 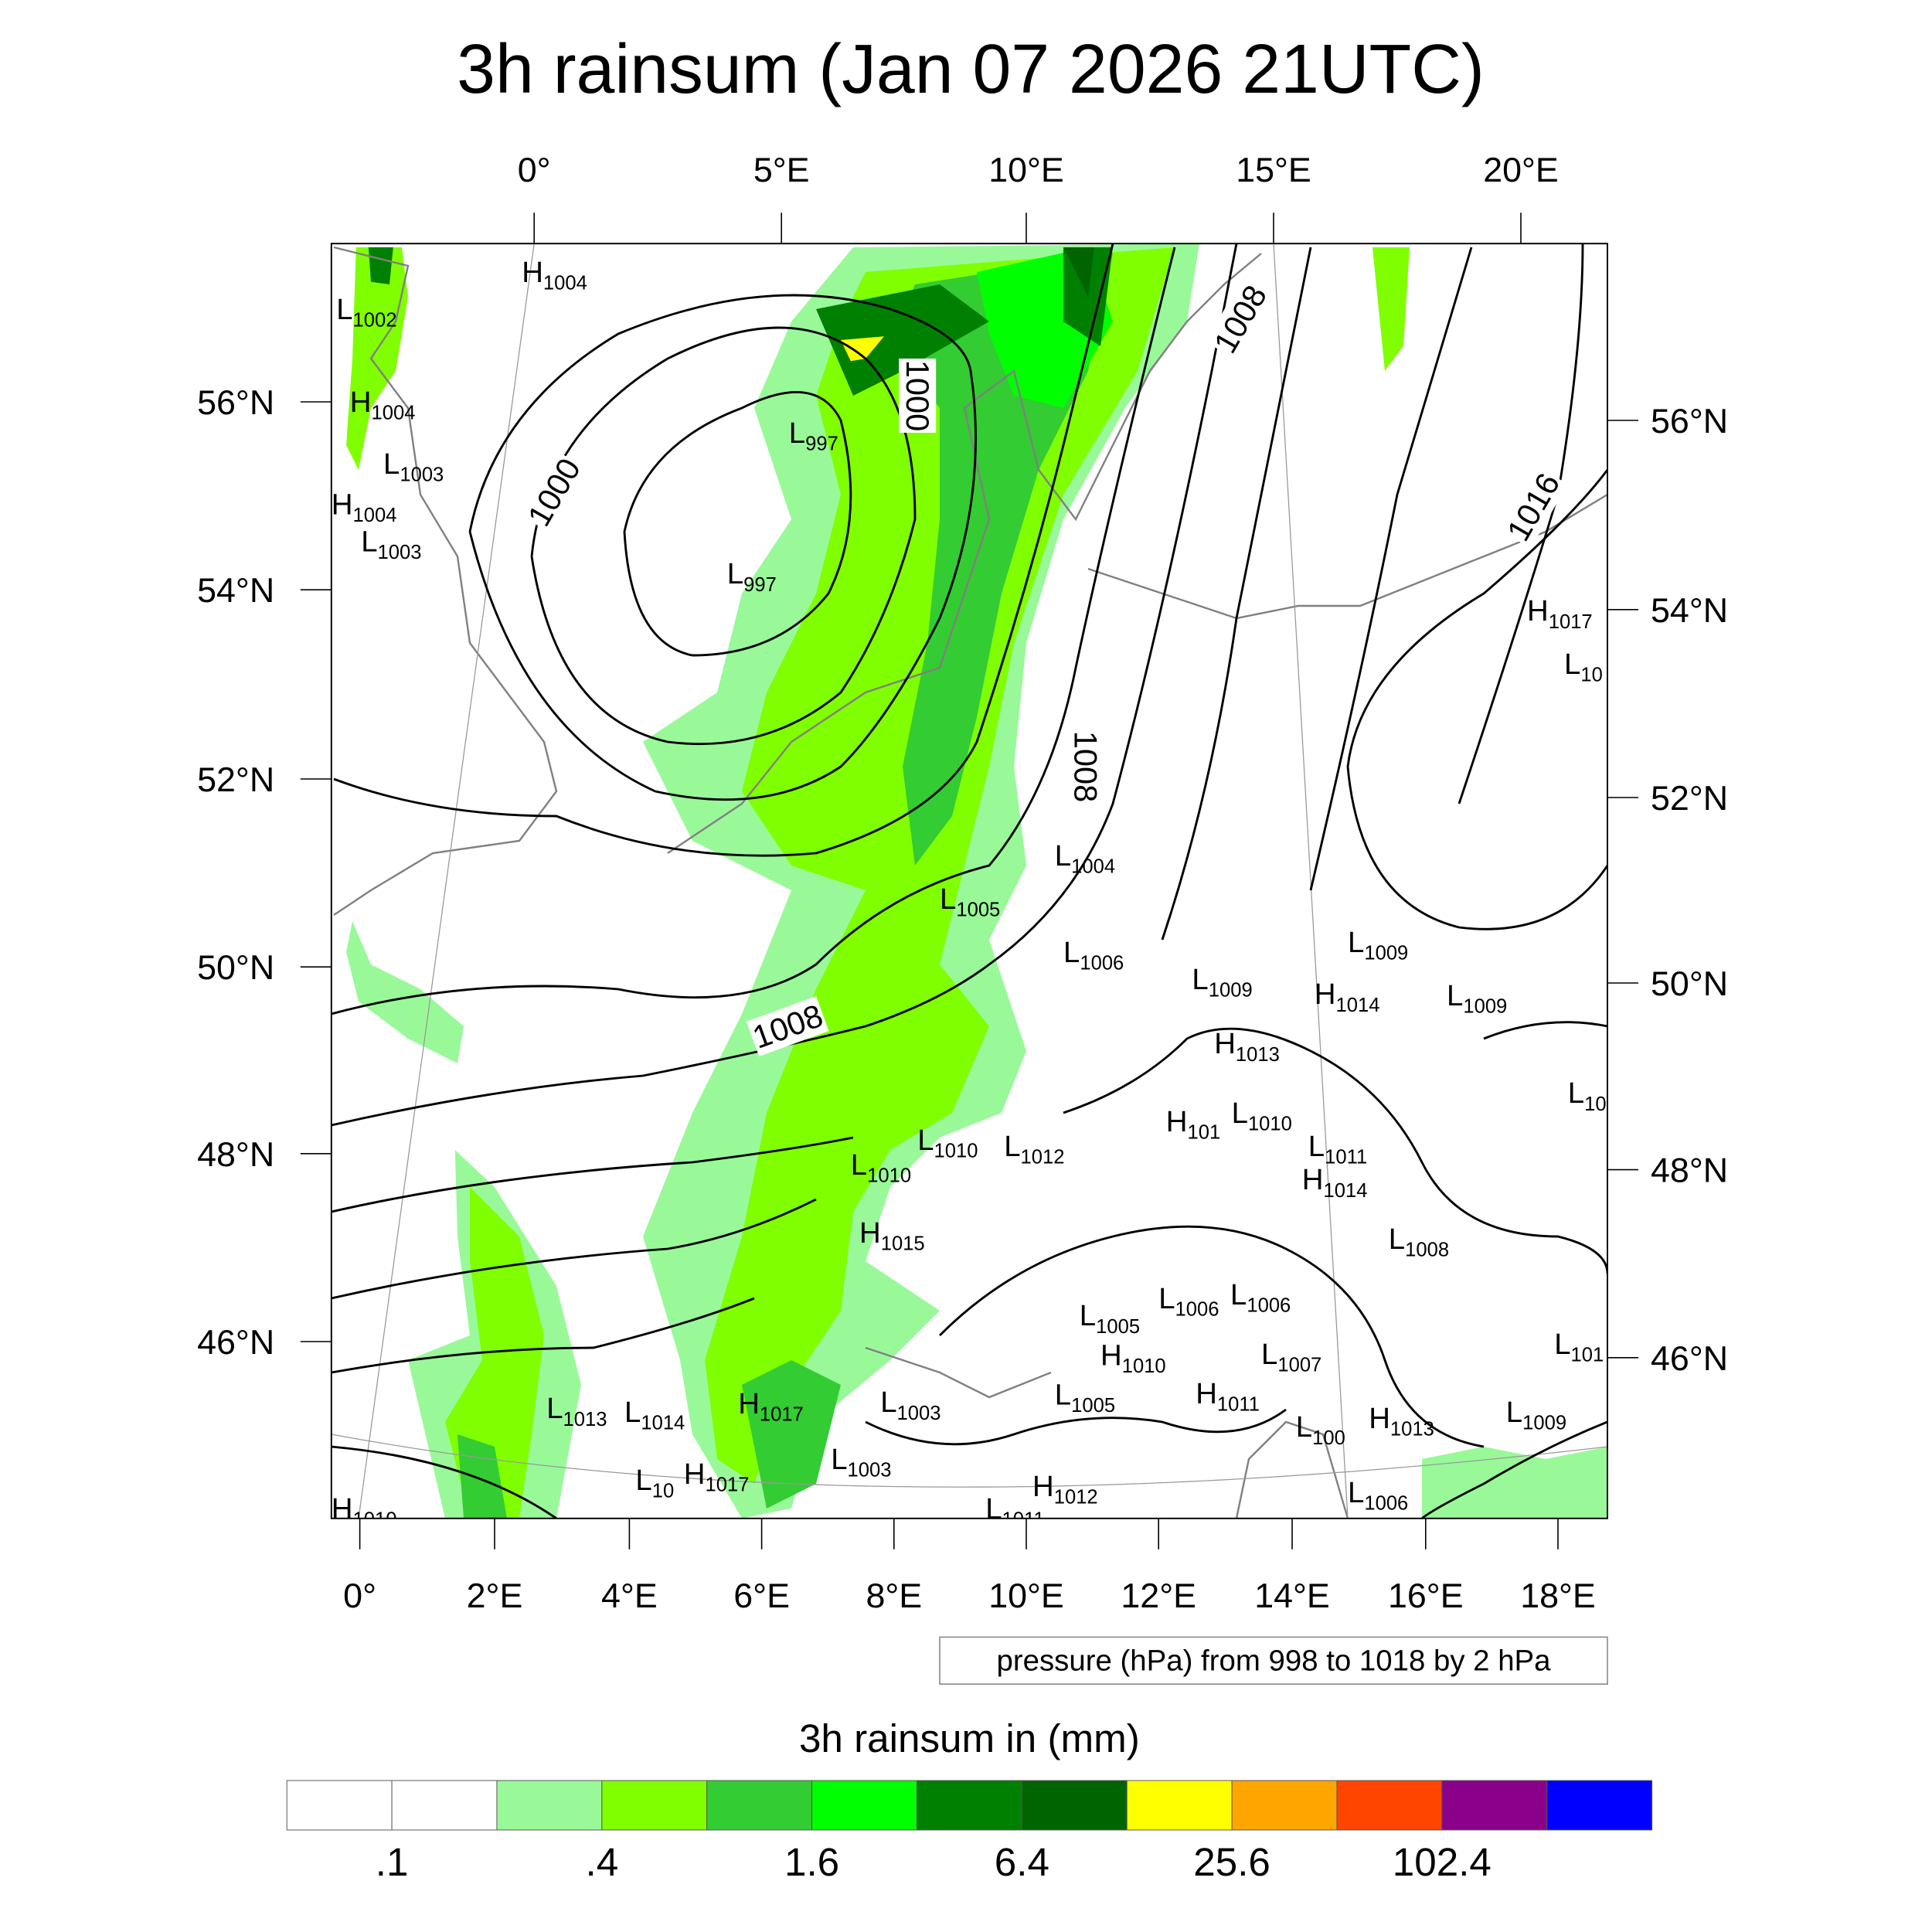 What do you see at coordinates (1689, 610) in the screenshot?
I see `right-lat-label: 54°N` at bounding box center [1689, 610].